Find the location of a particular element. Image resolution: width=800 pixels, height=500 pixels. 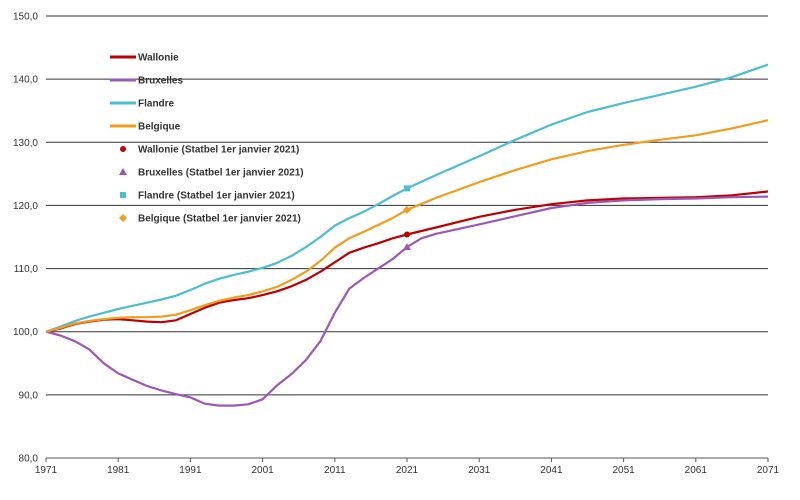

legend-label: Belgique is located at coordinates (159, 127).